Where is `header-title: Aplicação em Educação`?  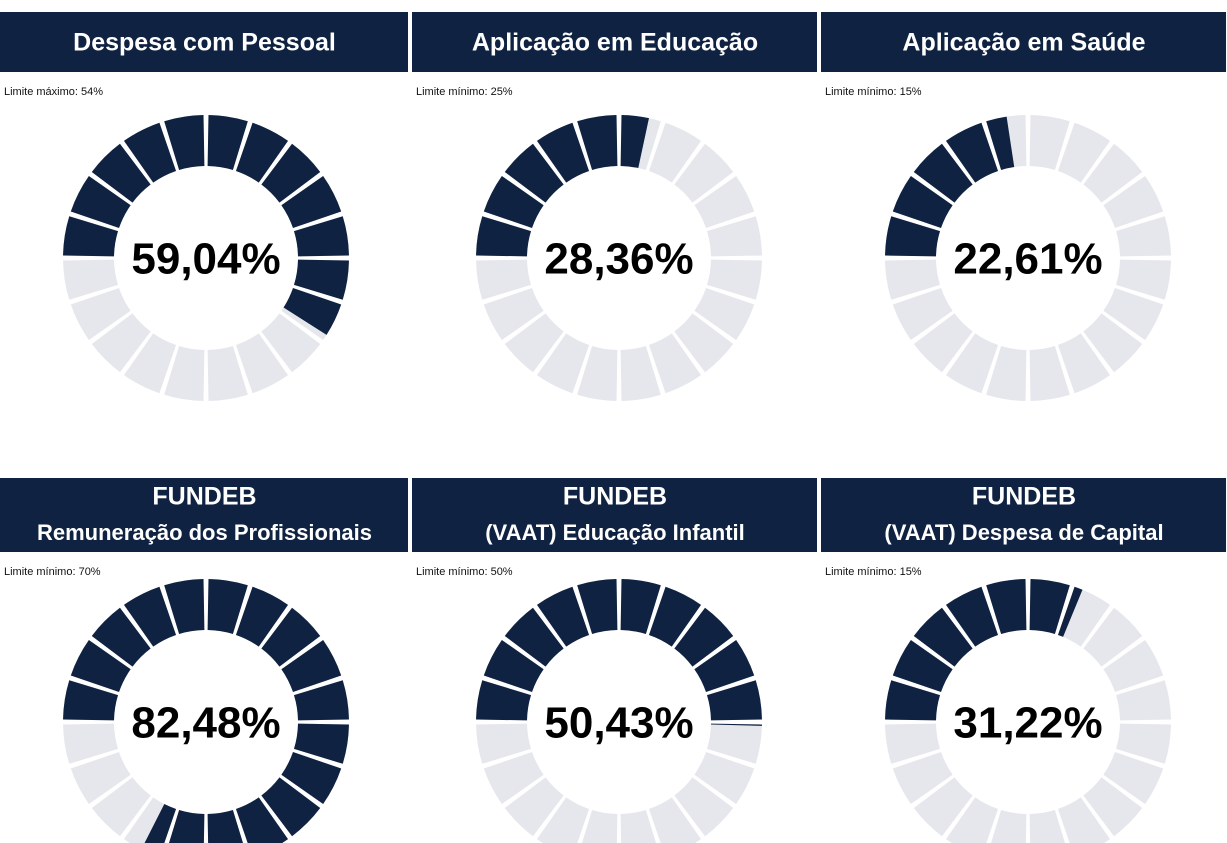
header-title: Aplicação em Educação is located at coordinates (615, 43).